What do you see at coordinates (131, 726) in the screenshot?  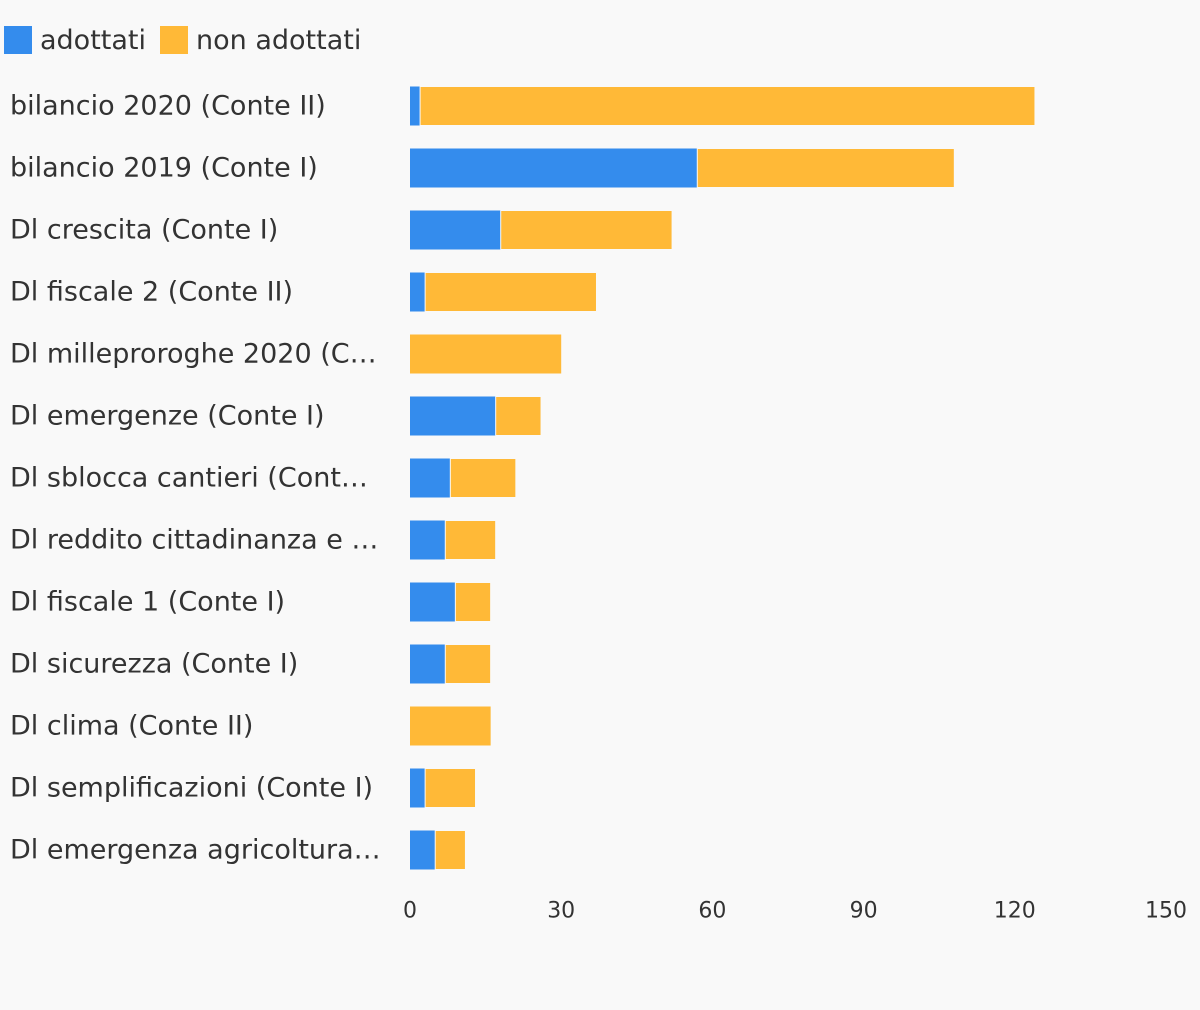 I see `category-label: Dl clima (Conte II)` at bounding box center [131, 726].